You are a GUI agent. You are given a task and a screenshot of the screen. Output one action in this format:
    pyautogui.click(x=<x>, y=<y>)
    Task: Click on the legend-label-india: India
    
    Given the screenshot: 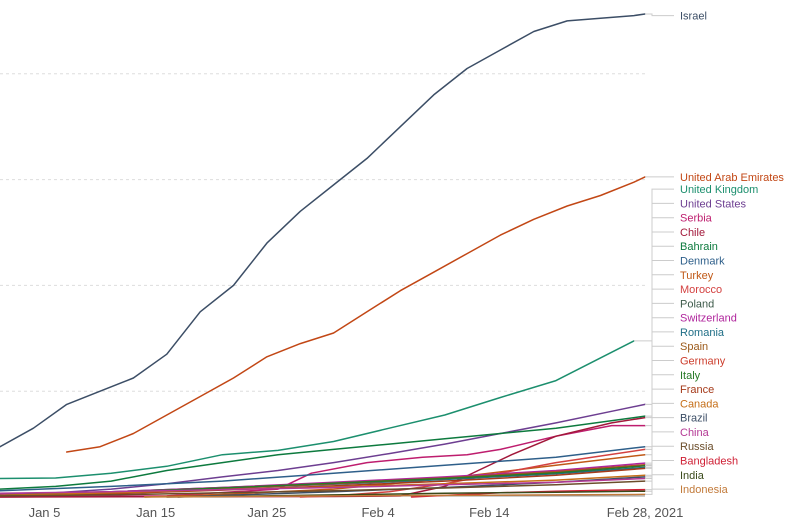 What is the action you would take?
    pyautogui.click(x=692, y=476)
    